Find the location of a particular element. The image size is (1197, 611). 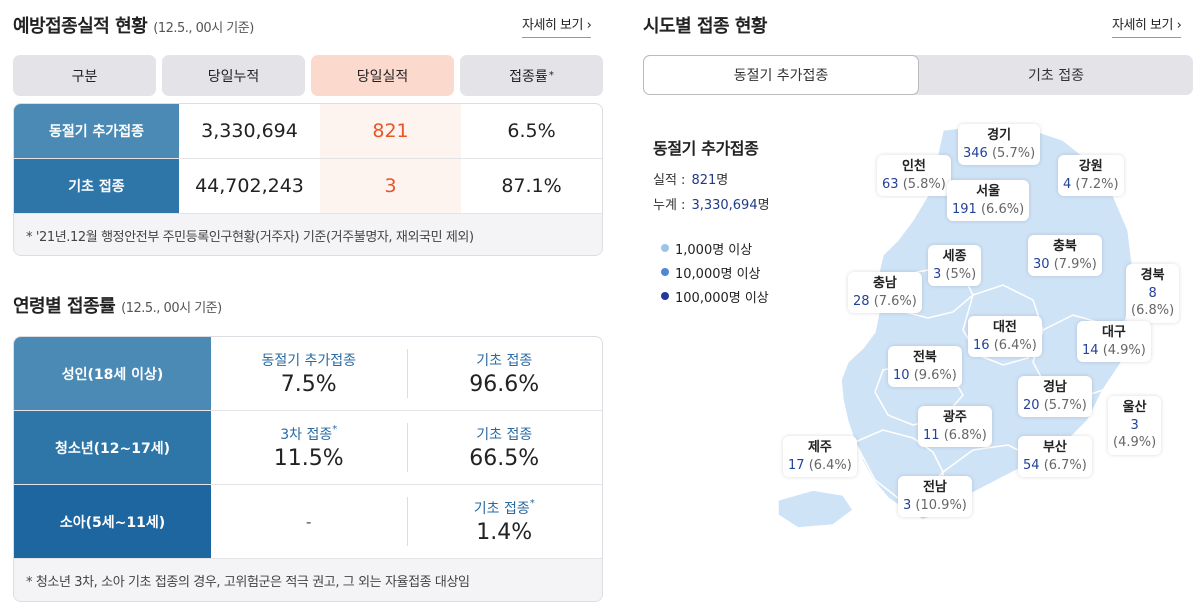

age-key: 동절기 추가접종 is located at coordinates (309, 361).